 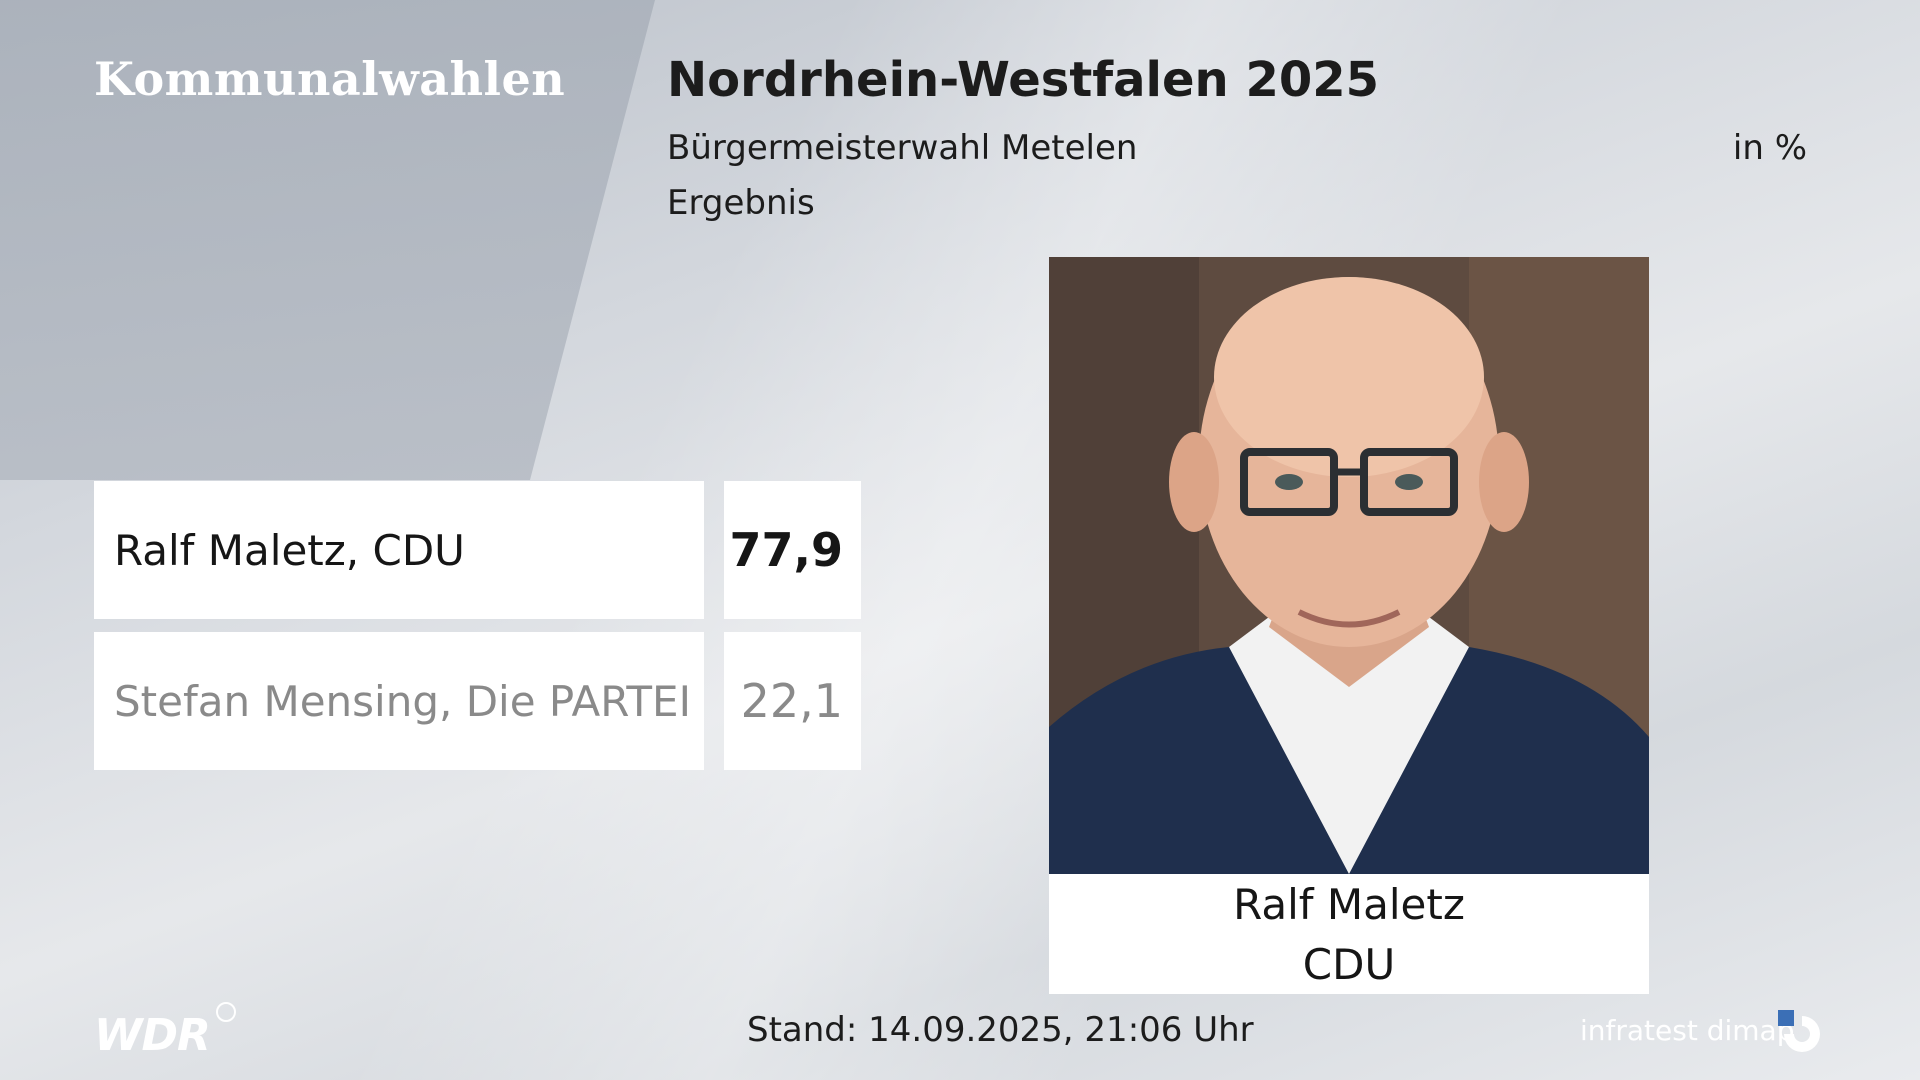 I want to click on page-title: Nordrhein-Westfalen 2025, so click(x=1023, y=80).